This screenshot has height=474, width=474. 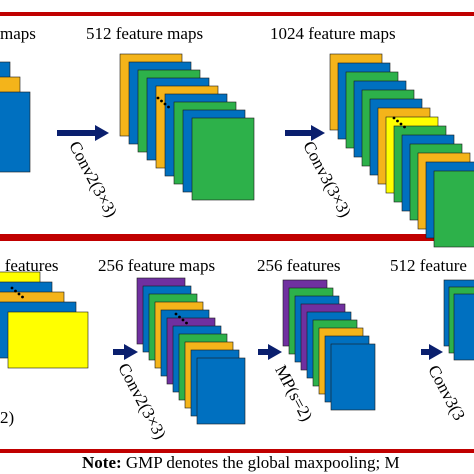 What do you see at coordinates (305, 133) in the screenshot?
I see `arrow-conv3-top` at bounding box center [305, 133].